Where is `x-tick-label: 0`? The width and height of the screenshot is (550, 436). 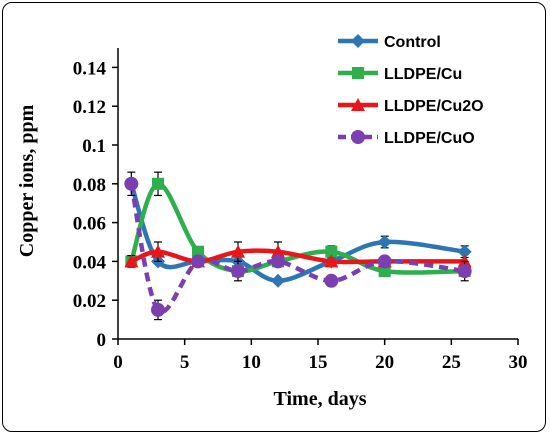 x-tick-label: 0 is located at coordinates (118, 362).